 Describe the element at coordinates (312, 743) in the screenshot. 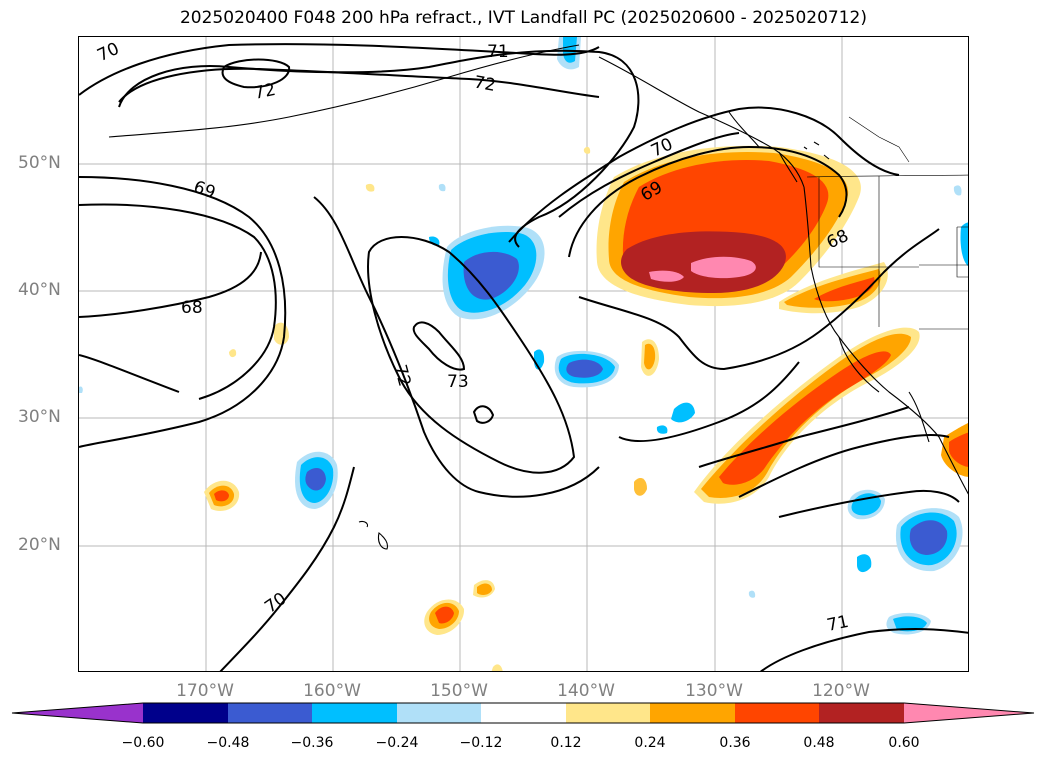

I see `colorbar-tick-label: −0.36` at that location.